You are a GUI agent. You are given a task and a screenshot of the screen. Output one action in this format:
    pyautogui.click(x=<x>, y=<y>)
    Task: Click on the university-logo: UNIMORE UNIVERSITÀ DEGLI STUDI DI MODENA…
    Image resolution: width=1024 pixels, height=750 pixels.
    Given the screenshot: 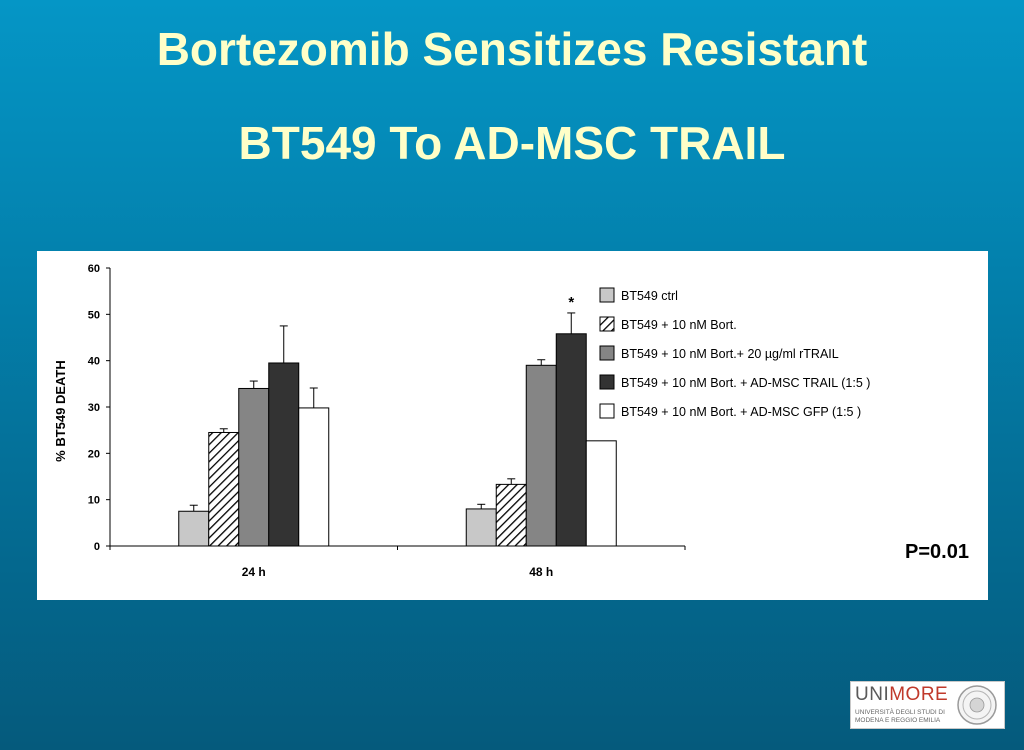 What is the action you would take?
    pyautogui.click(x=927, y=705)
    